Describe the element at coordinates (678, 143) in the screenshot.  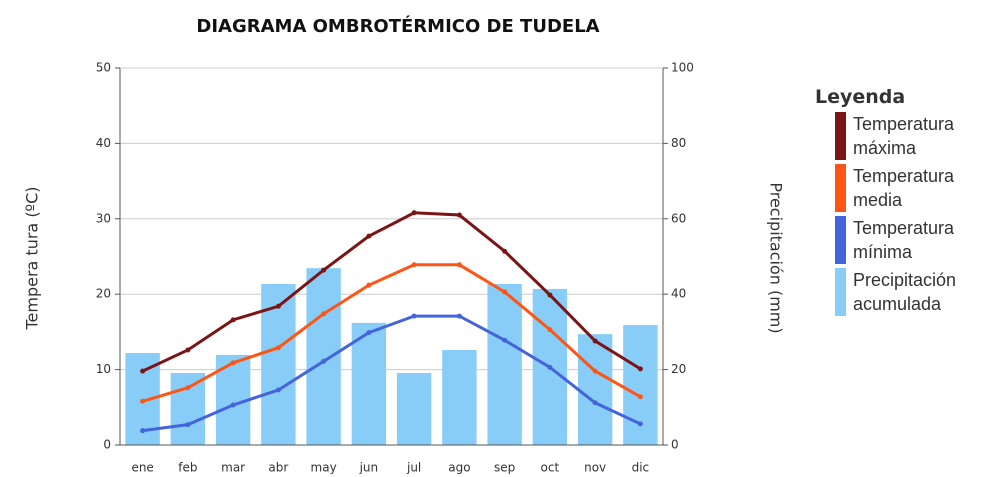
I see `y2-tick-label: 80` at that location.